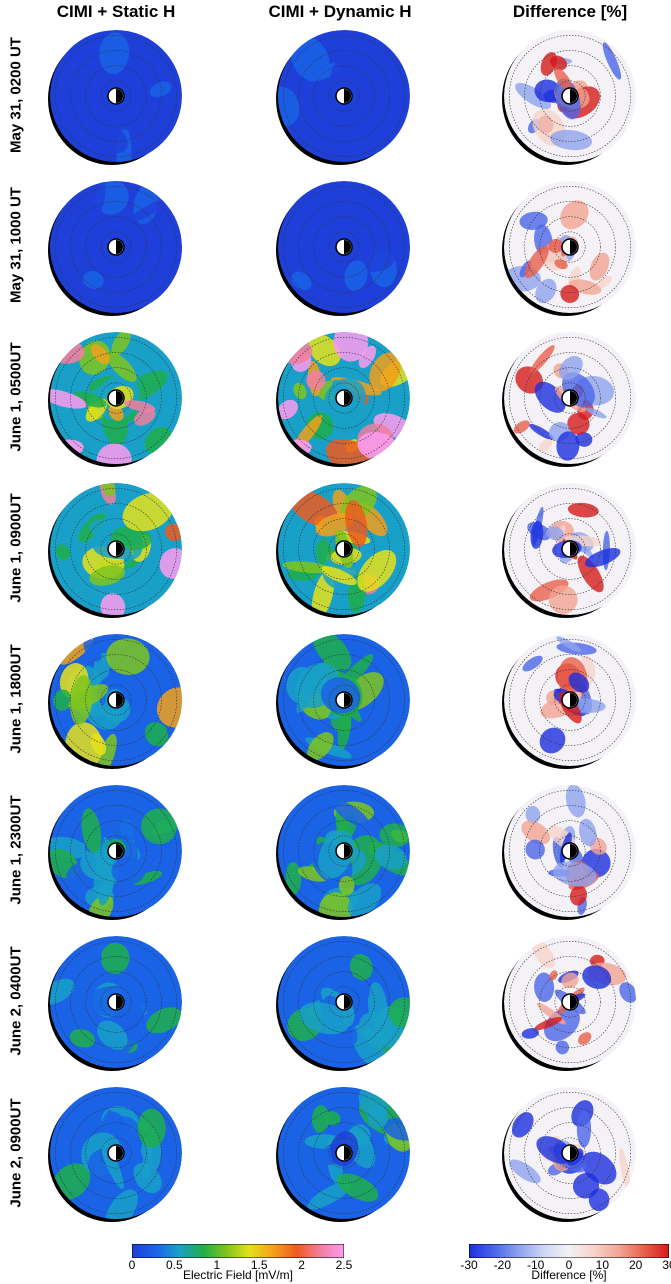  What do you see at coordinates (16, 95) in the screenshot?
I see `row-label-0: May 31, 0200 UT` at bounding box center [16, 95].